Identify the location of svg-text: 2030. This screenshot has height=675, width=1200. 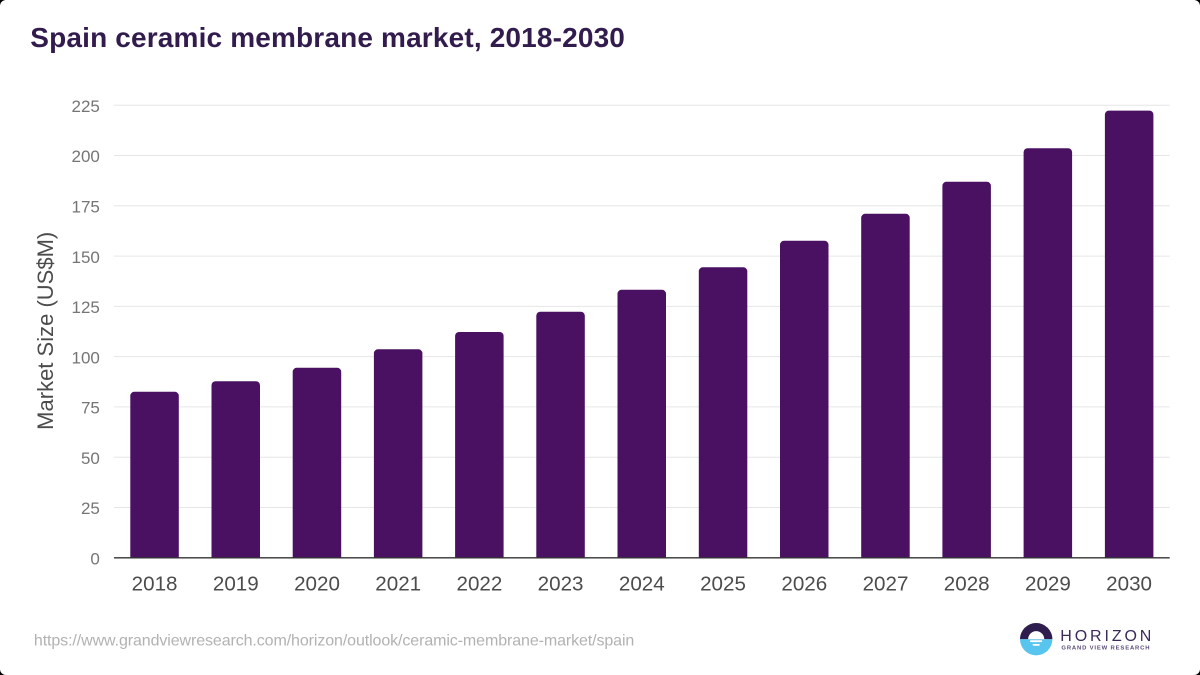
(1129, 583).